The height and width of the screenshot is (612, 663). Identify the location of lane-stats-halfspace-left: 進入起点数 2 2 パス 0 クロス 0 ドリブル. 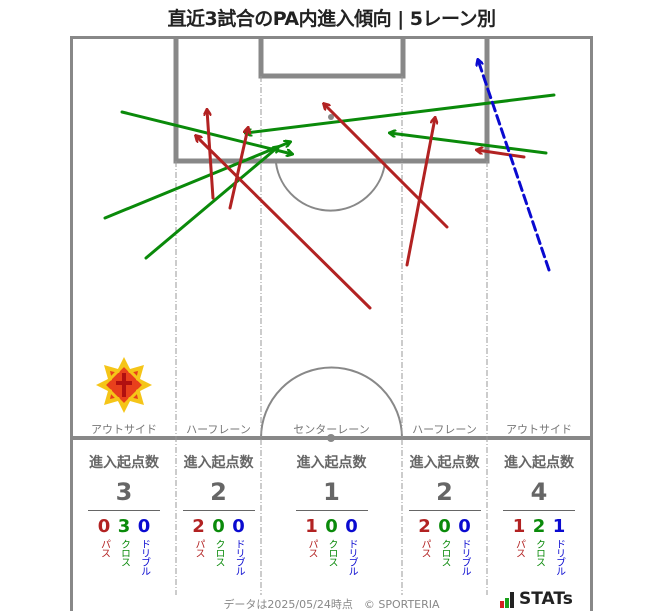
(218, 513).